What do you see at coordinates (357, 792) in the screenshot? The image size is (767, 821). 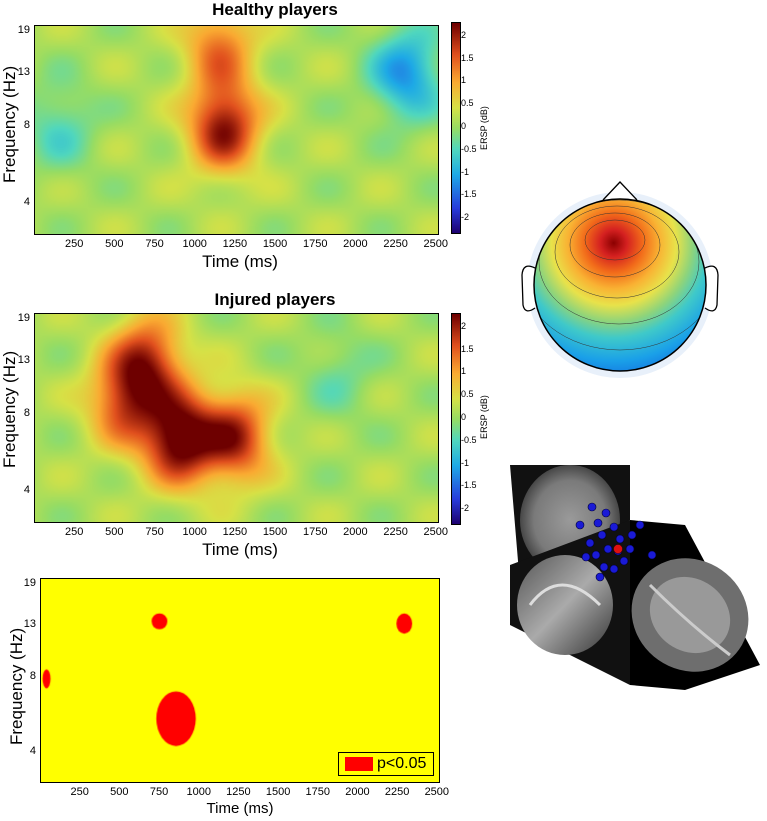 I see `panel3-xtick: 2000` at bounding box center [357, 792].